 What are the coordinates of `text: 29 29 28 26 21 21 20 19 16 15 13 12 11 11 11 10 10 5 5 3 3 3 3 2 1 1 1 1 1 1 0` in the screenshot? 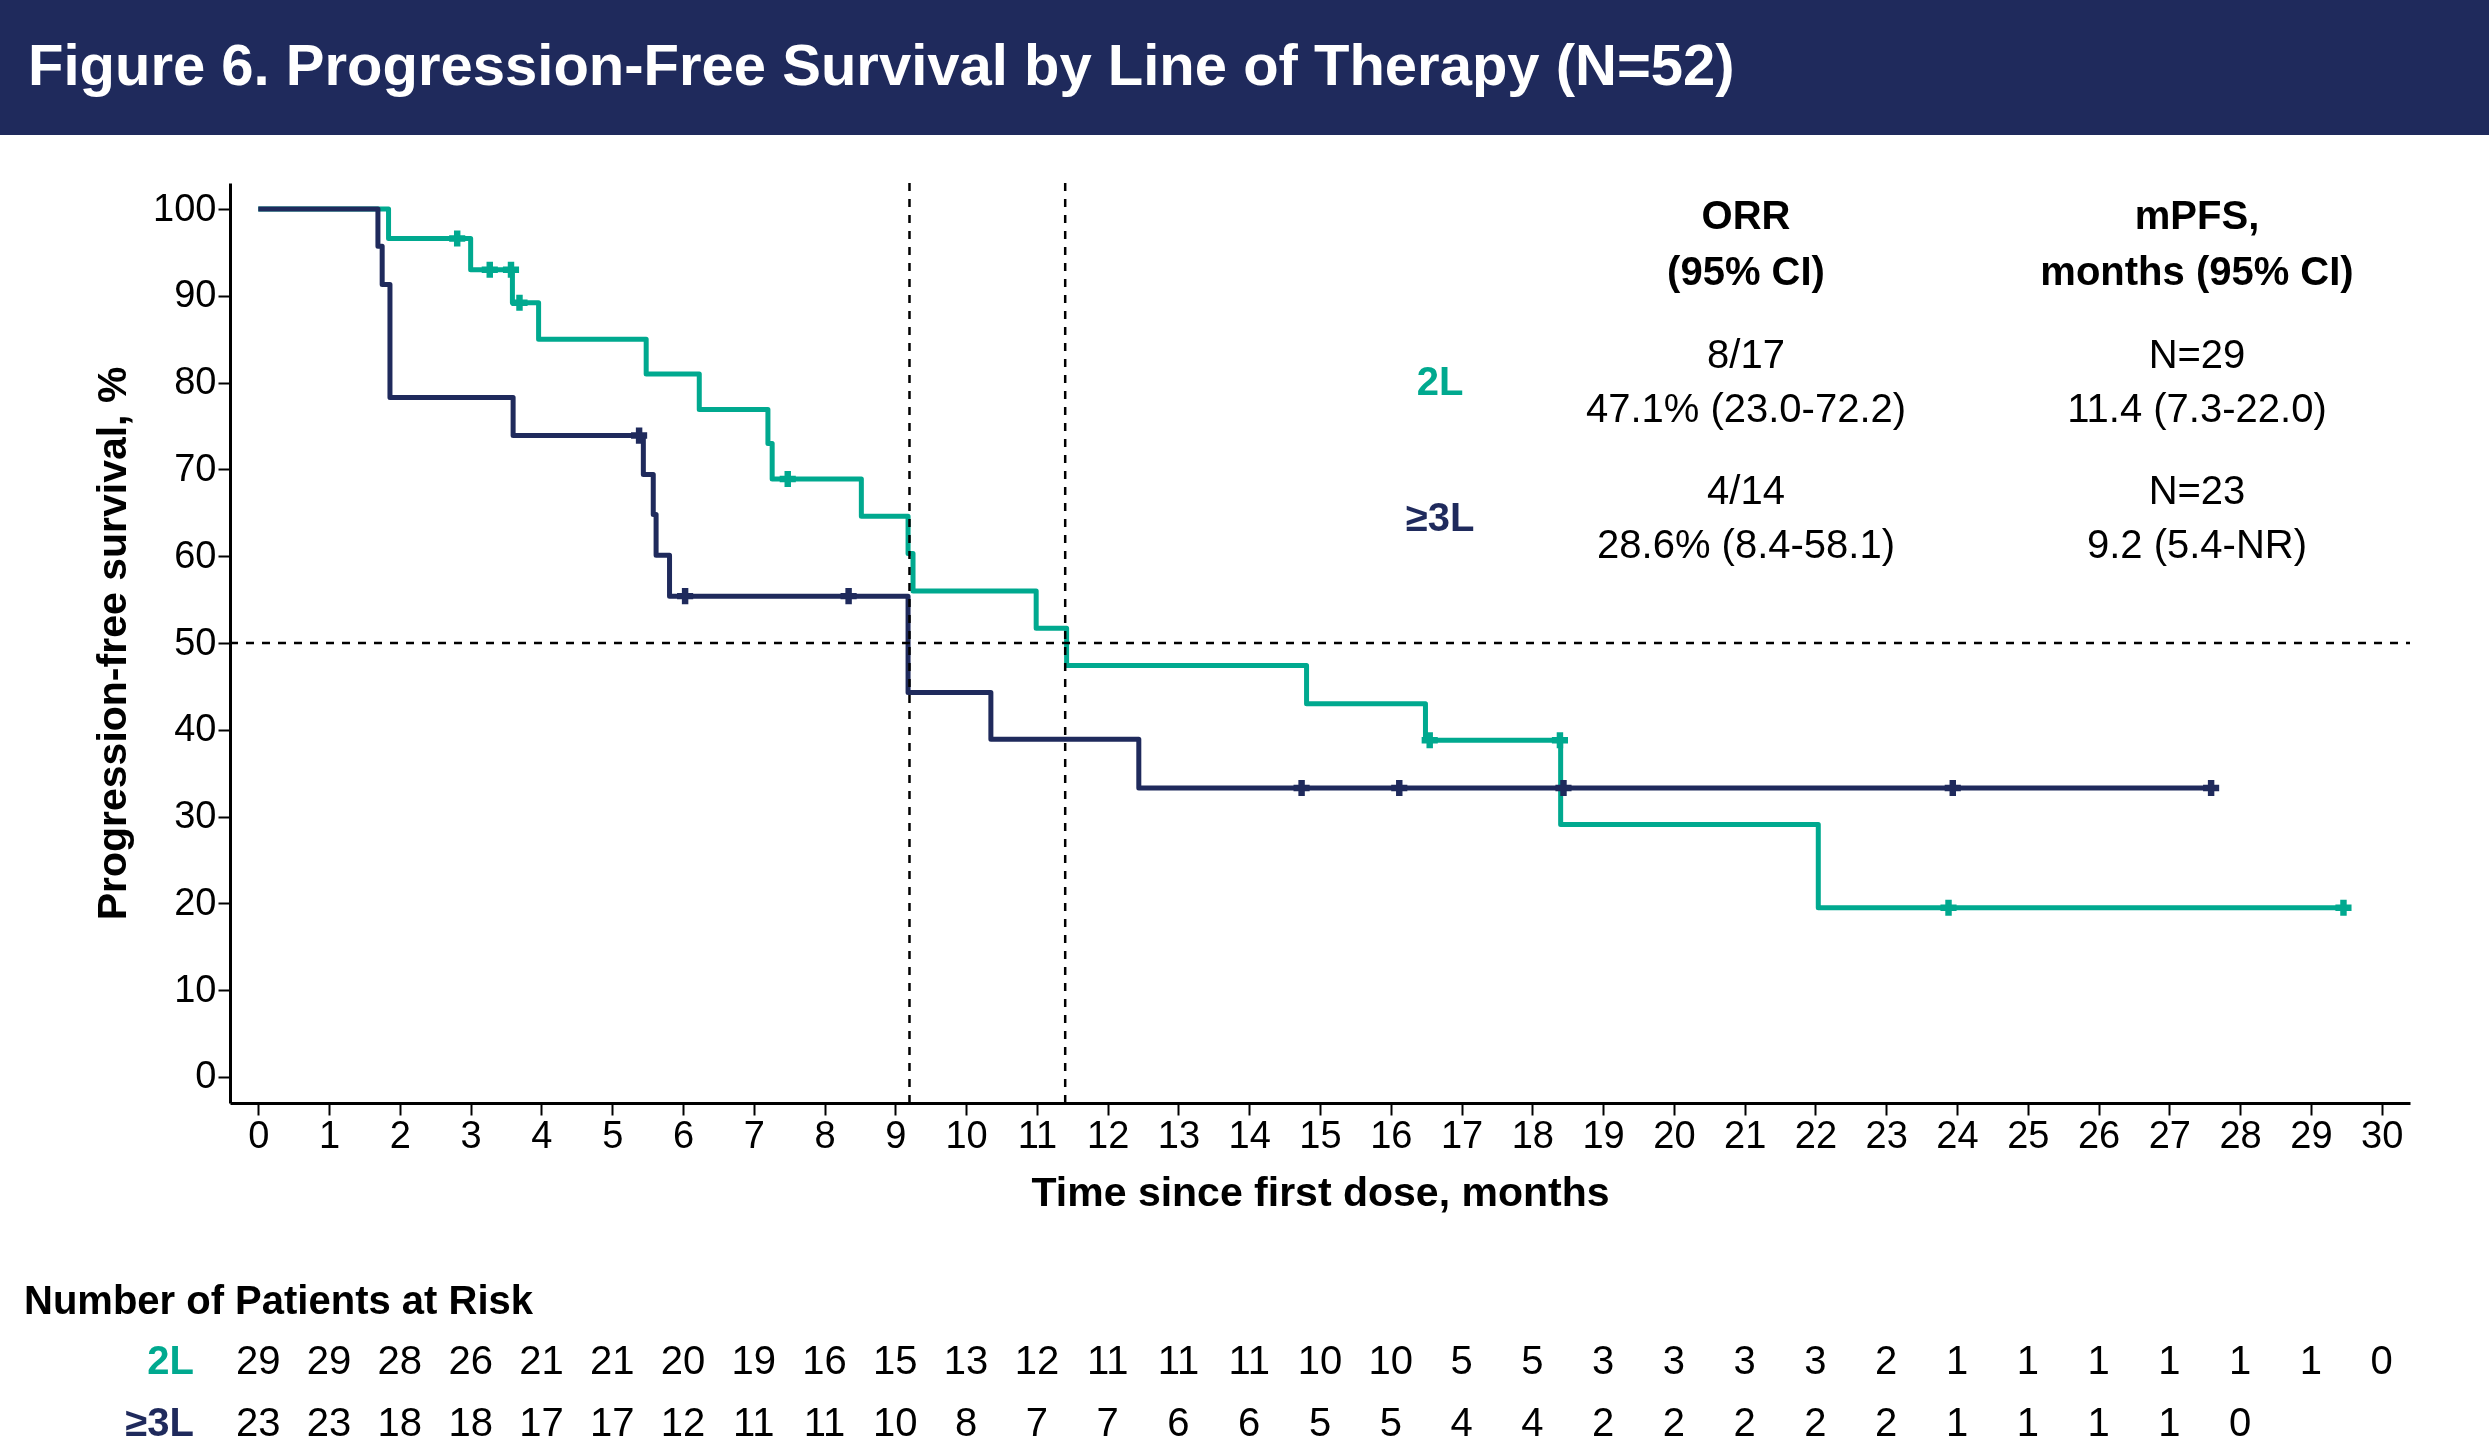 It's located at (1314, 1360).